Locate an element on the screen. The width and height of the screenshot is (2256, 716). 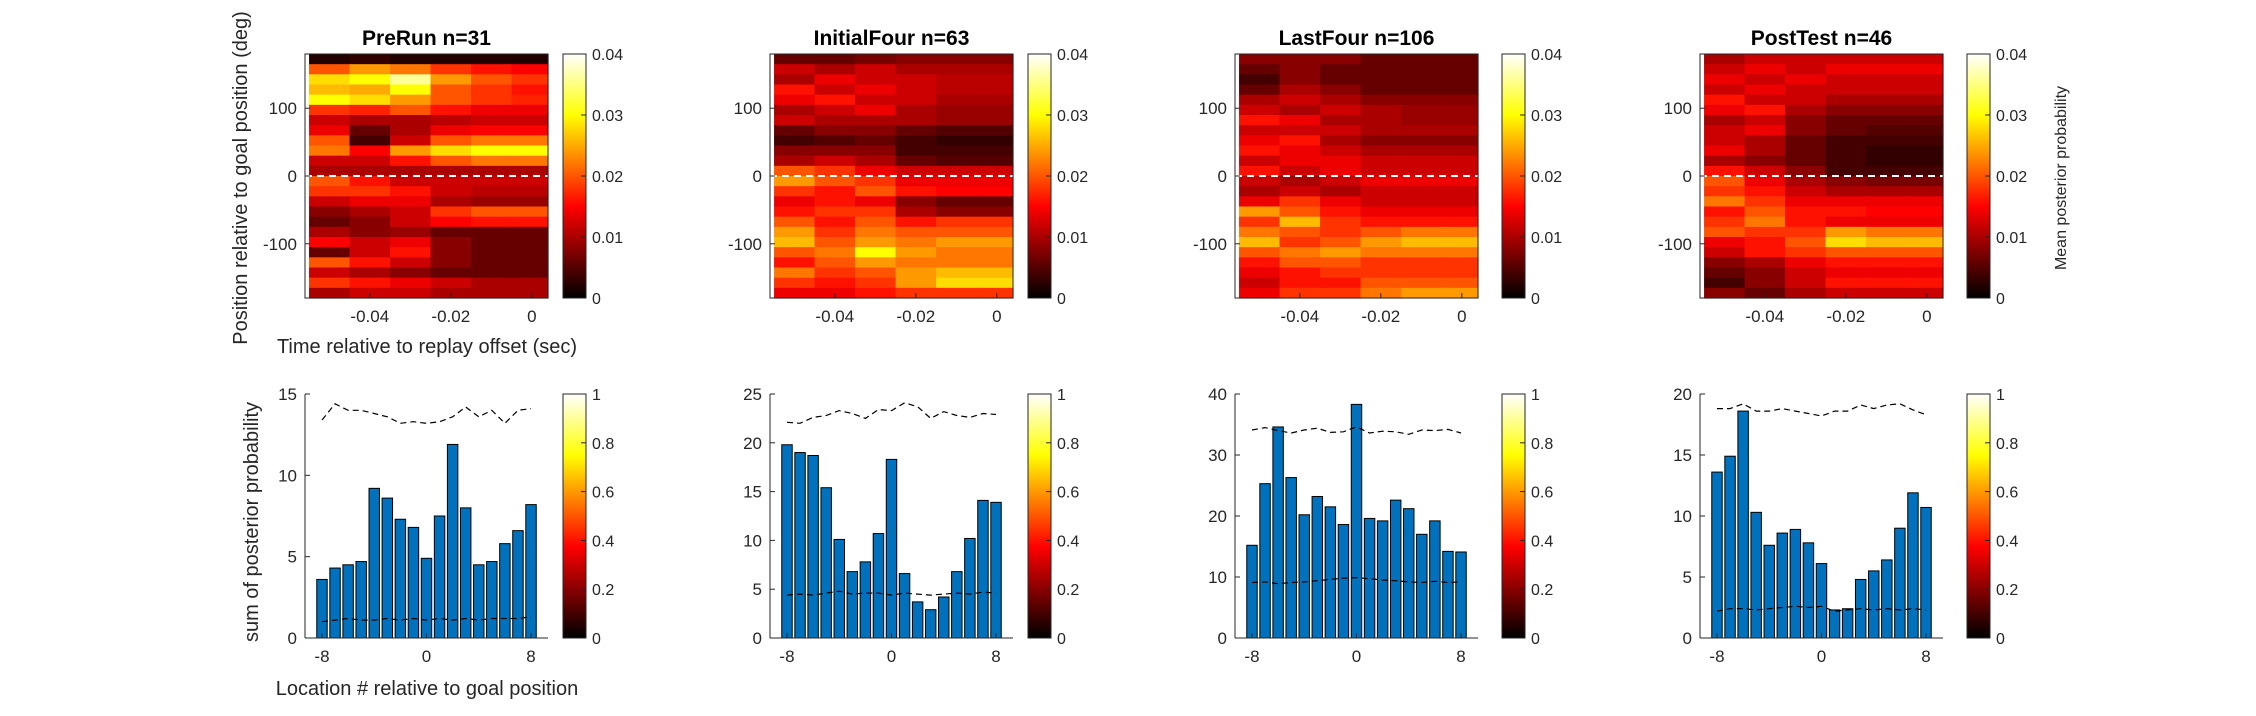
colorbar-gradient is located at coordinates (1039, 516).